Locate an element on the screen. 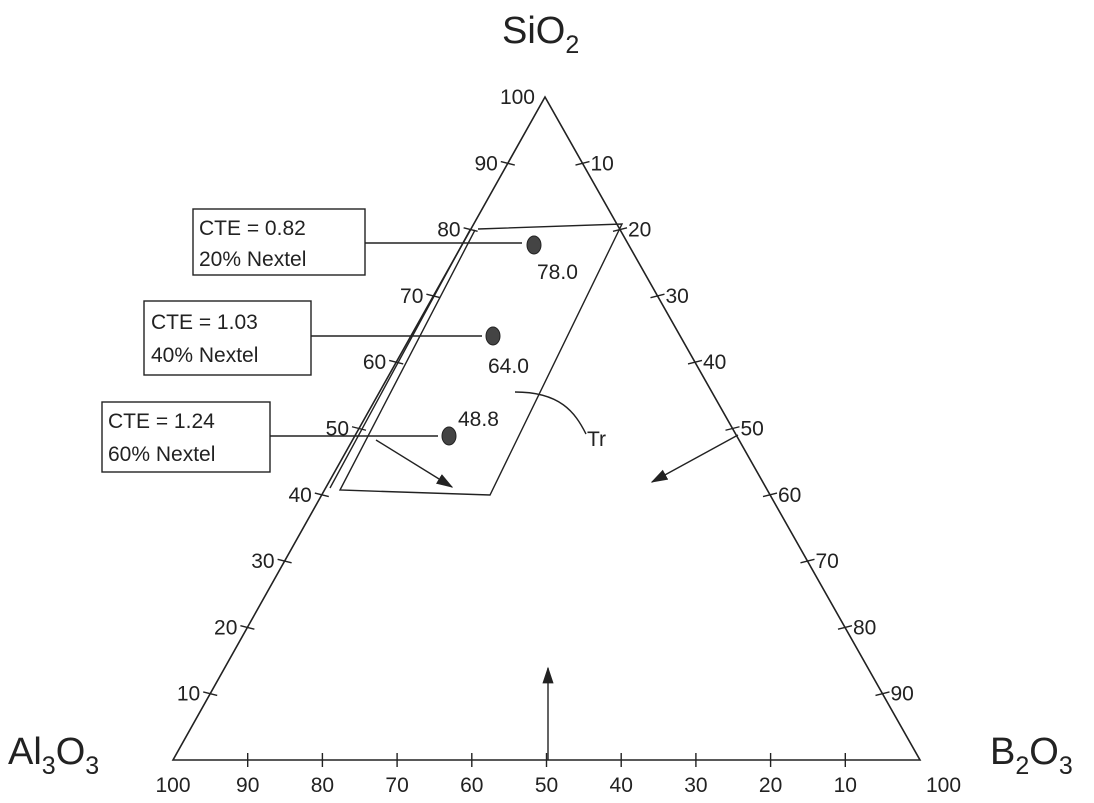 This screenshot has width=1094, height=803. bottom-edge-tick-label: 100 is located at coordinates (172, 785).